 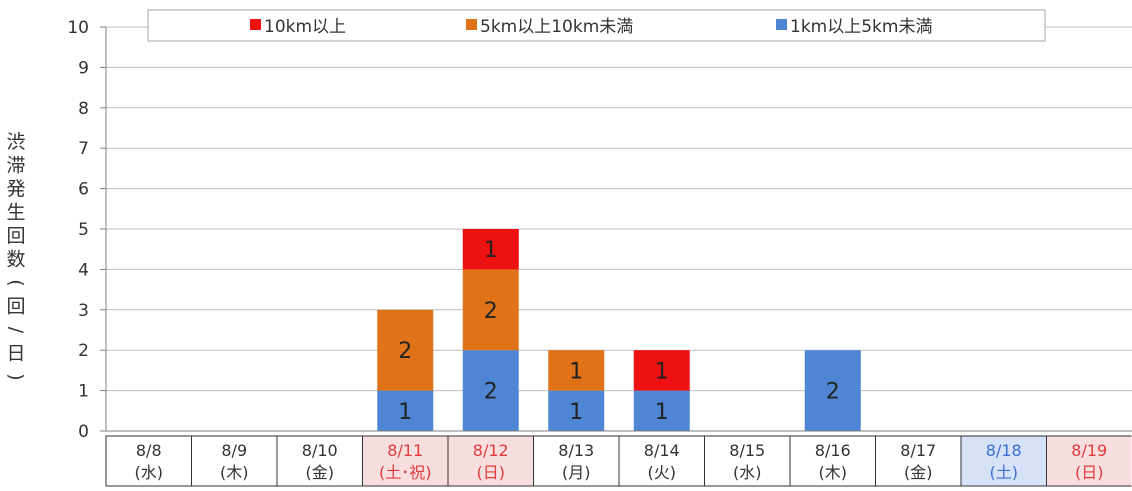 What do you see at coordinates (78, 28) in the screenshot?
I see `y-tick-label: 10` at bounding box center [78, 28].